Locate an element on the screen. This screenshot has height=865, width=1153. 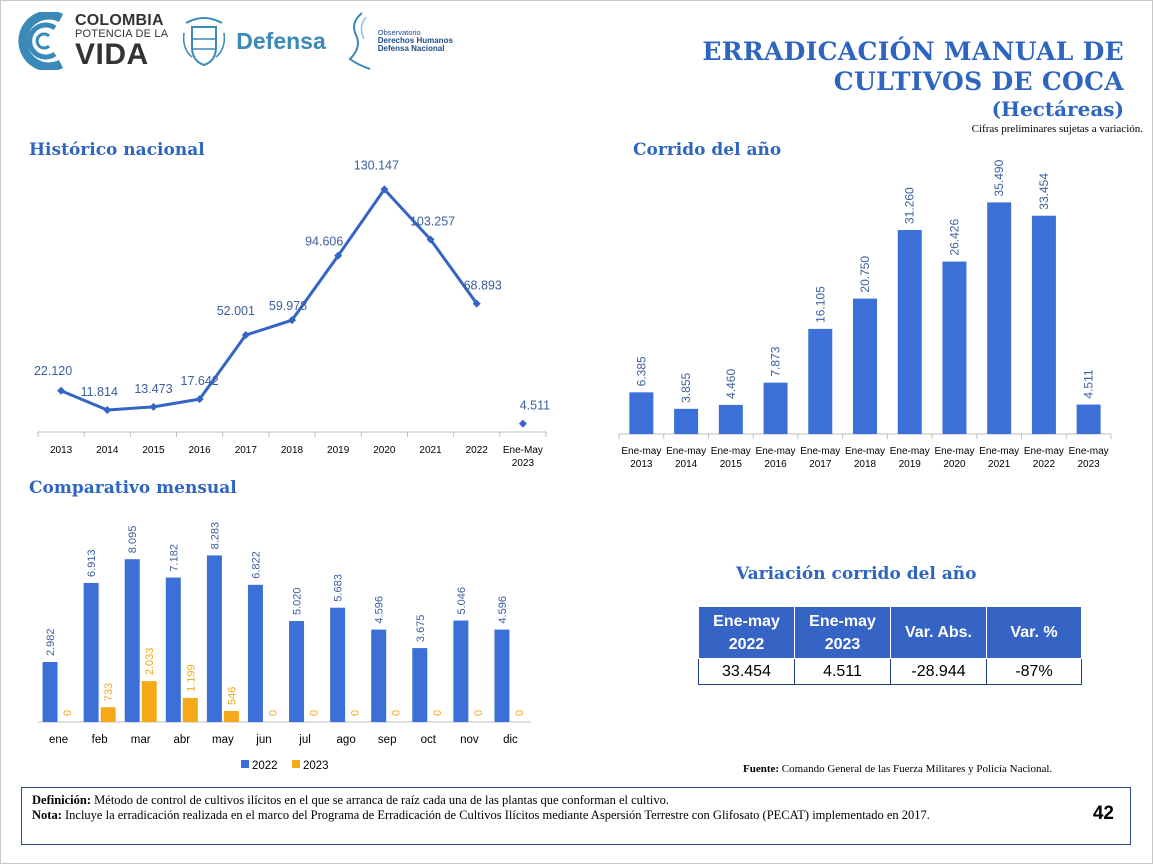
variation-title: Variación corrido del año is located at coordinates (856, 574).